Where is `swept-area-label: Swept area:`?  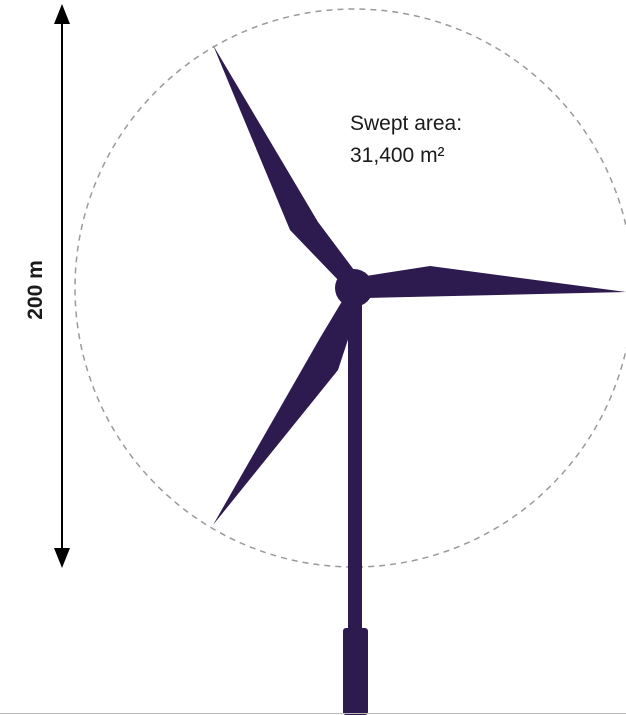 swept-area-label: Swept area: is located at coordinates (406, 123).